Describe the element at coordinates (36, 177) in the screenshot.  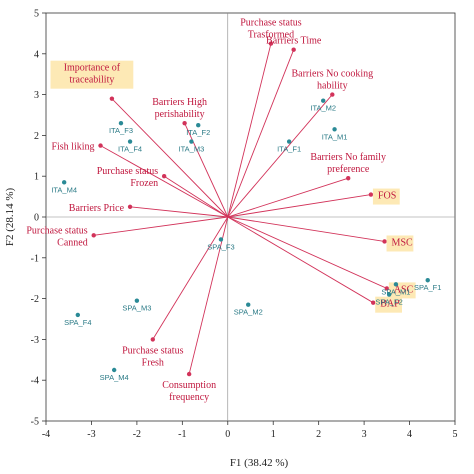
I see `y-tick-label: 1` at that location.